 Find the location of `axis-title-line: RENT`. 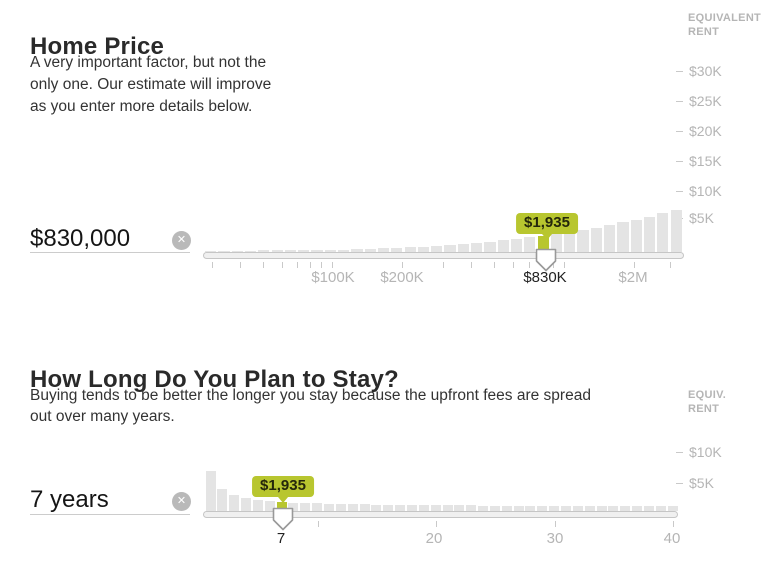

axis-title-line: RENT is located at coordinates (704, 409).